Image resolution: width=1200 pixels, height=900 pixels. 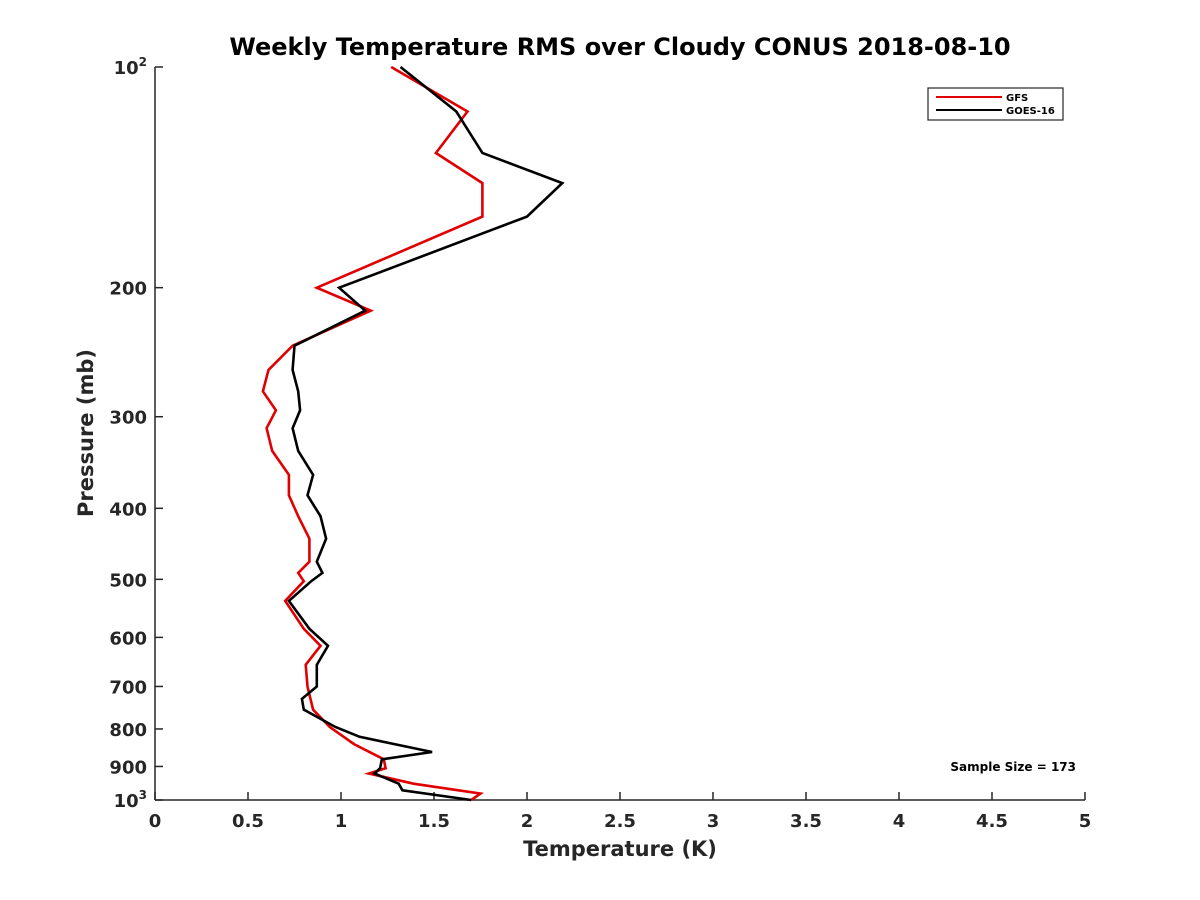 I want to click on y-tick-label: 700, so click(x=128, y=687).